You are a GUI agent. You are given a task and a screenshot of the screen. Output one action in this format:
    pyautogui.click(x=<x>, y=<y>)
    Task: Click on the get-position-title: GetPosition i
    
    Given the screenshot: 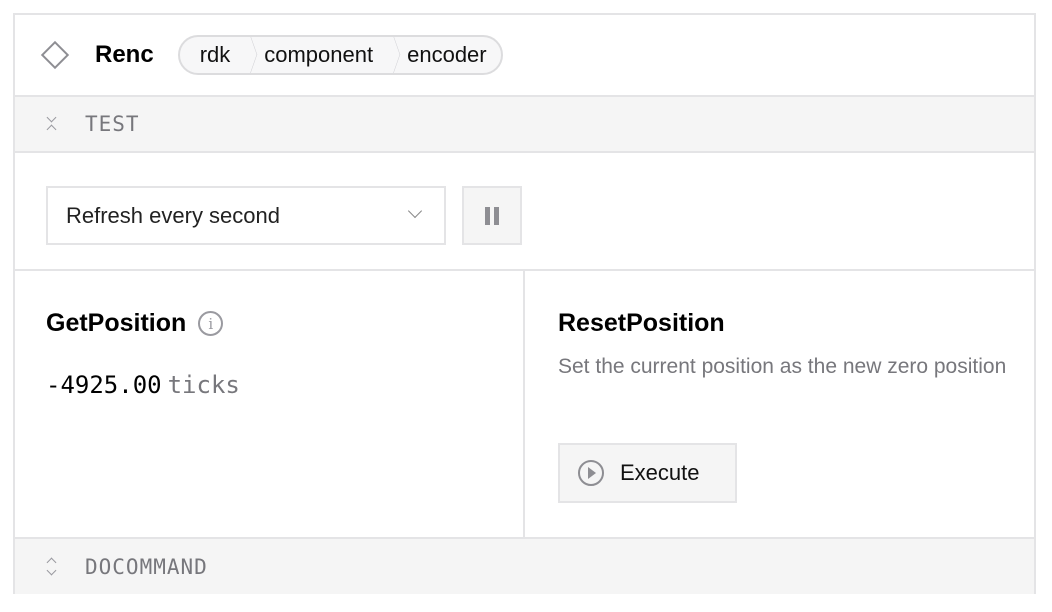 What is the action you would take?
    pyautogui.click(x=135, y=323)
    